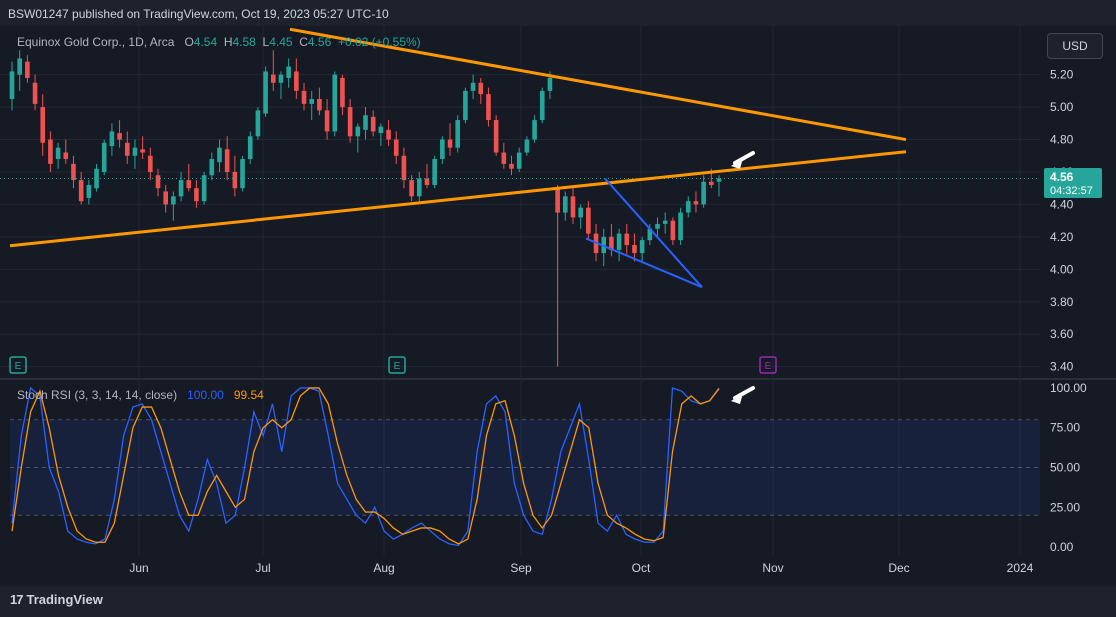  What do you see at coordinates (644, 263) in the screenshot?
I see `wedge-lower-line` at bounding box center [644, 263].